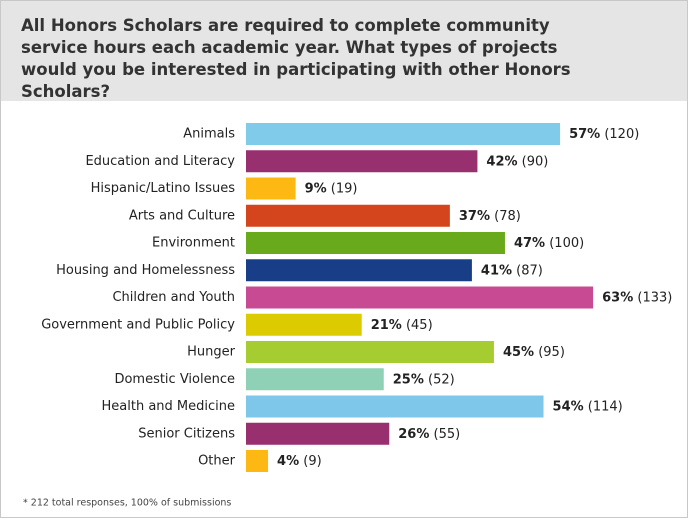 The height and width of the screenshot is (518, 688). What do you see at coordinates (169, 406) in the screenshot?
I see `category-label: Health and Medicine` at bounding box center [169, 406].